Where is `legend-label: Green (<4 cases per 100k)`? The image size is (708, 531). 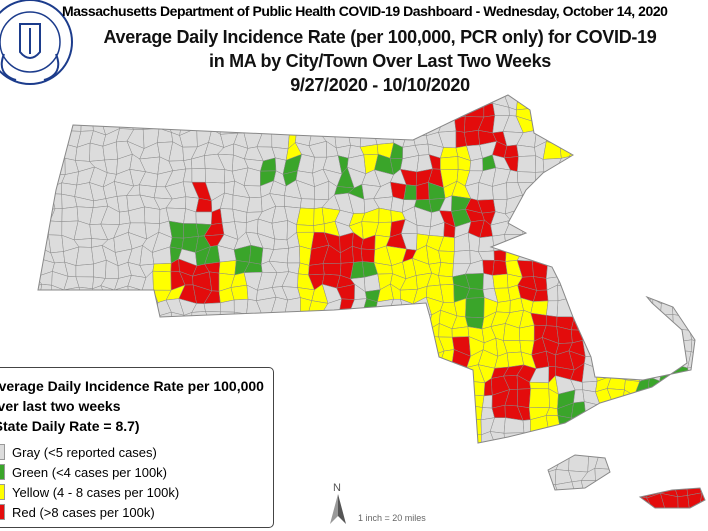
legend-label: Green (<4 cases per 100k) is located at coordinates (89, 472).